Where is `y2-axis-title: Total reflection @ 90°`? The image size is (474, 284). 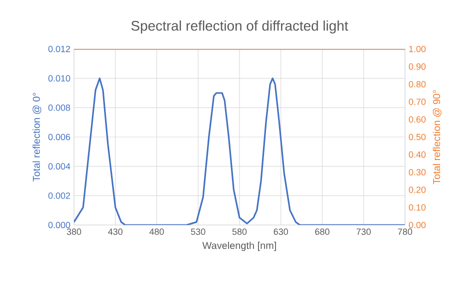 y2-axis-title: Total reflection @ 90° is located at coordinates (437, 137).